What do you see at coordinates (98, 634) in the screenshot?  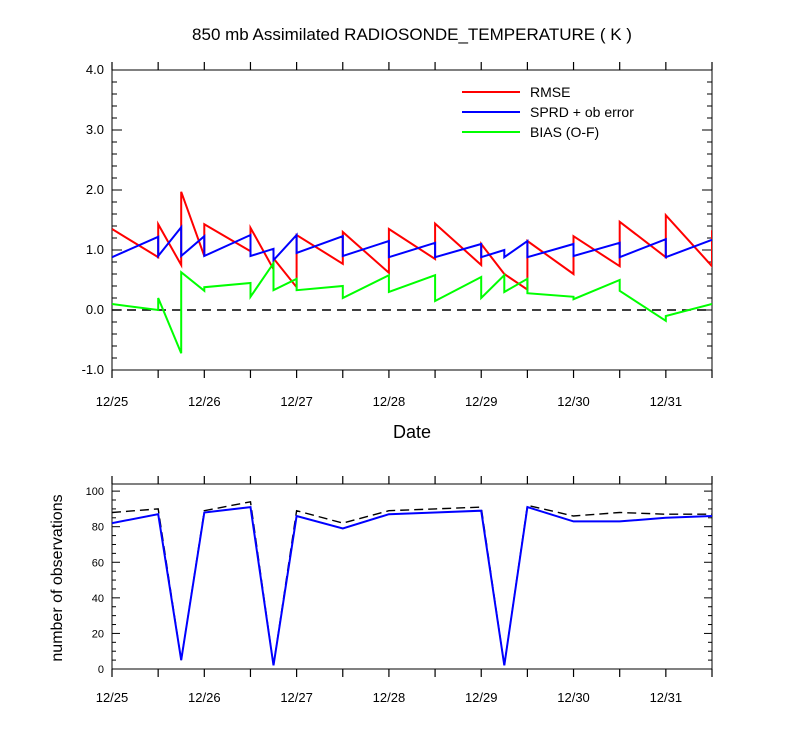 I see `y-tick-label: 20` at bounding box center [98, 634].